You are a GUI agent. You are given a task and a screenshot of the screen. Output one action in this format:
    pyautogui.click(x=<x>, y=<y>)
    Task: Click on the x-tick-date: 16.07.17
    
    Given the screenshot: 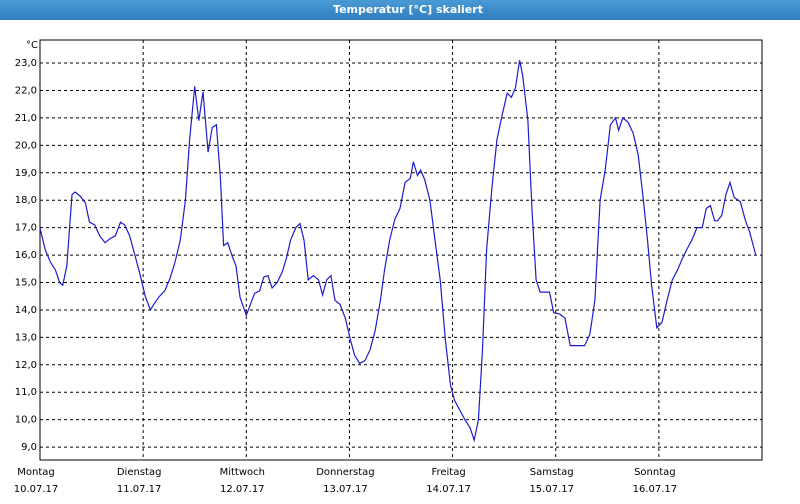 What is the action you would take?
    pyautogui.click(x=655, y=489)
    